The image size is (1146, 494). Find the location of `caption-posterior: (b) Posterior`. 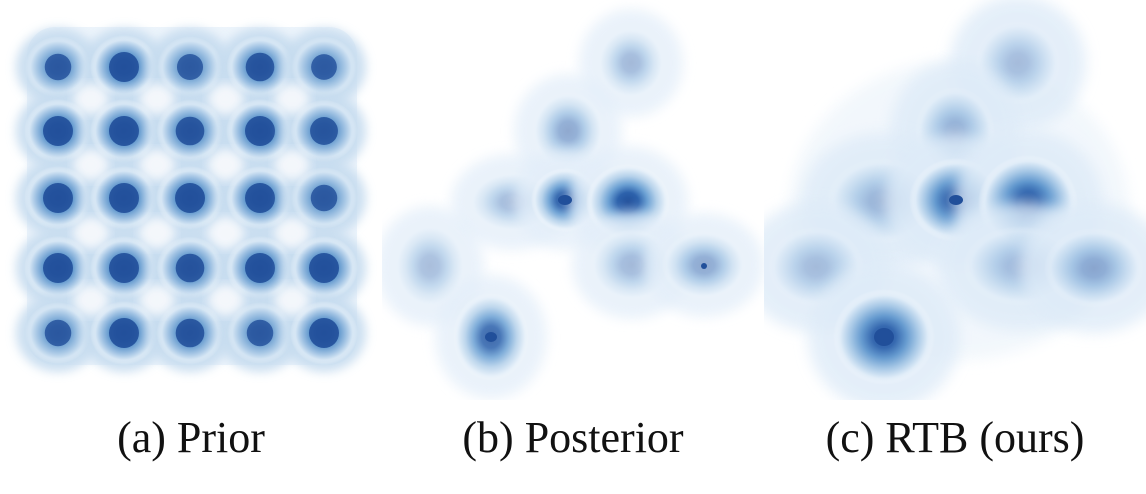

caption-posterior: (b) Posterior is located at coordinates (573, 437).